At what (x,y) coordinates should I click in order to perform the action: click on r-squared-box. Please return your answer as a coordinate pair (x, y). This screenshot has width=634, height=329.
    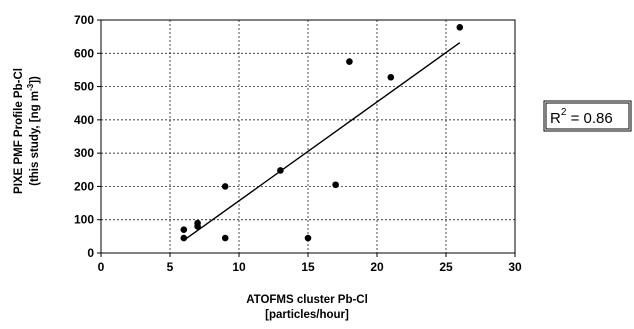
    Looking at the image, I should click on (587, 116).